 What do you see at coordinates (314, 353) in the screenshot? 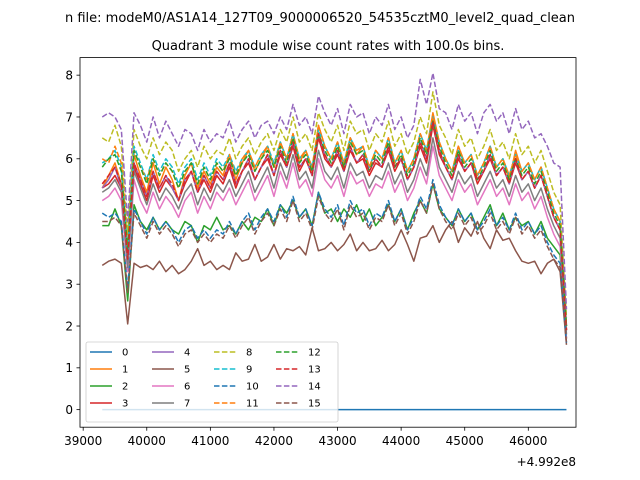
I see `legend-label-12: 12` at bounding box center [314, 353].